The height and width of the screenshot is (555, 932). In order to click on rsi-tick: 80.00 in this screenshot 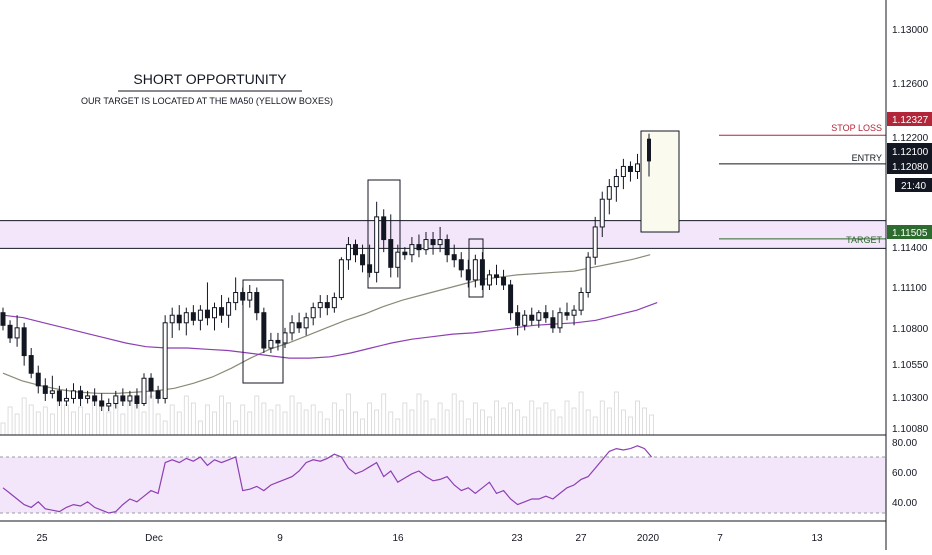, I will do `click(904, 443)`.